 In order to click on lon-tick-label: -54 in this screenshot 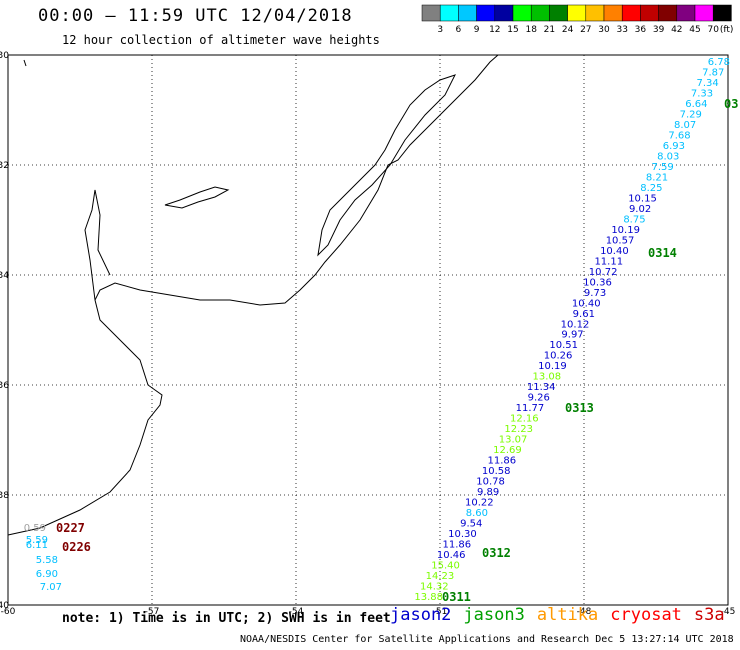, I will do `click(296, 612)`.